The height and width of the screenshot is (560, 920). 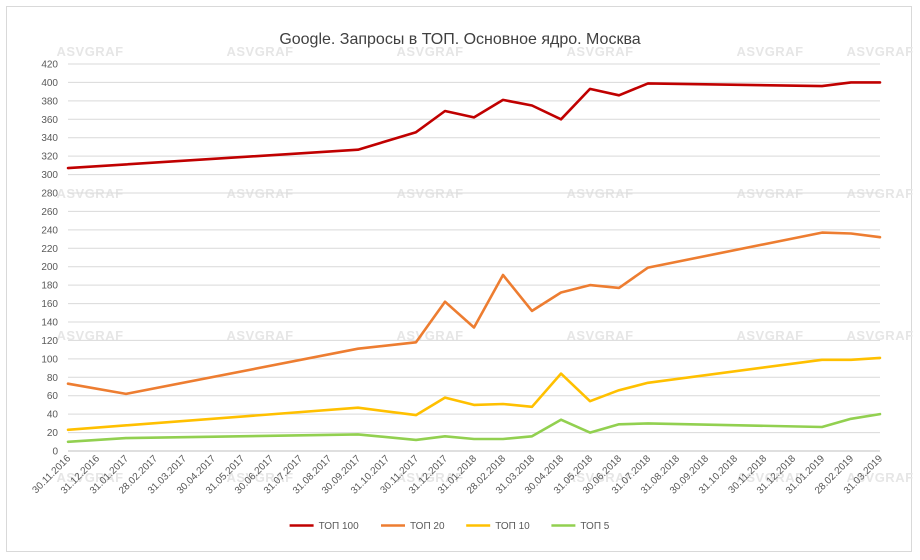 What do you see at coordinates (49, 323) in the screenshot?
I see `y-tick-label: 140` at bounding box center [49, 323].